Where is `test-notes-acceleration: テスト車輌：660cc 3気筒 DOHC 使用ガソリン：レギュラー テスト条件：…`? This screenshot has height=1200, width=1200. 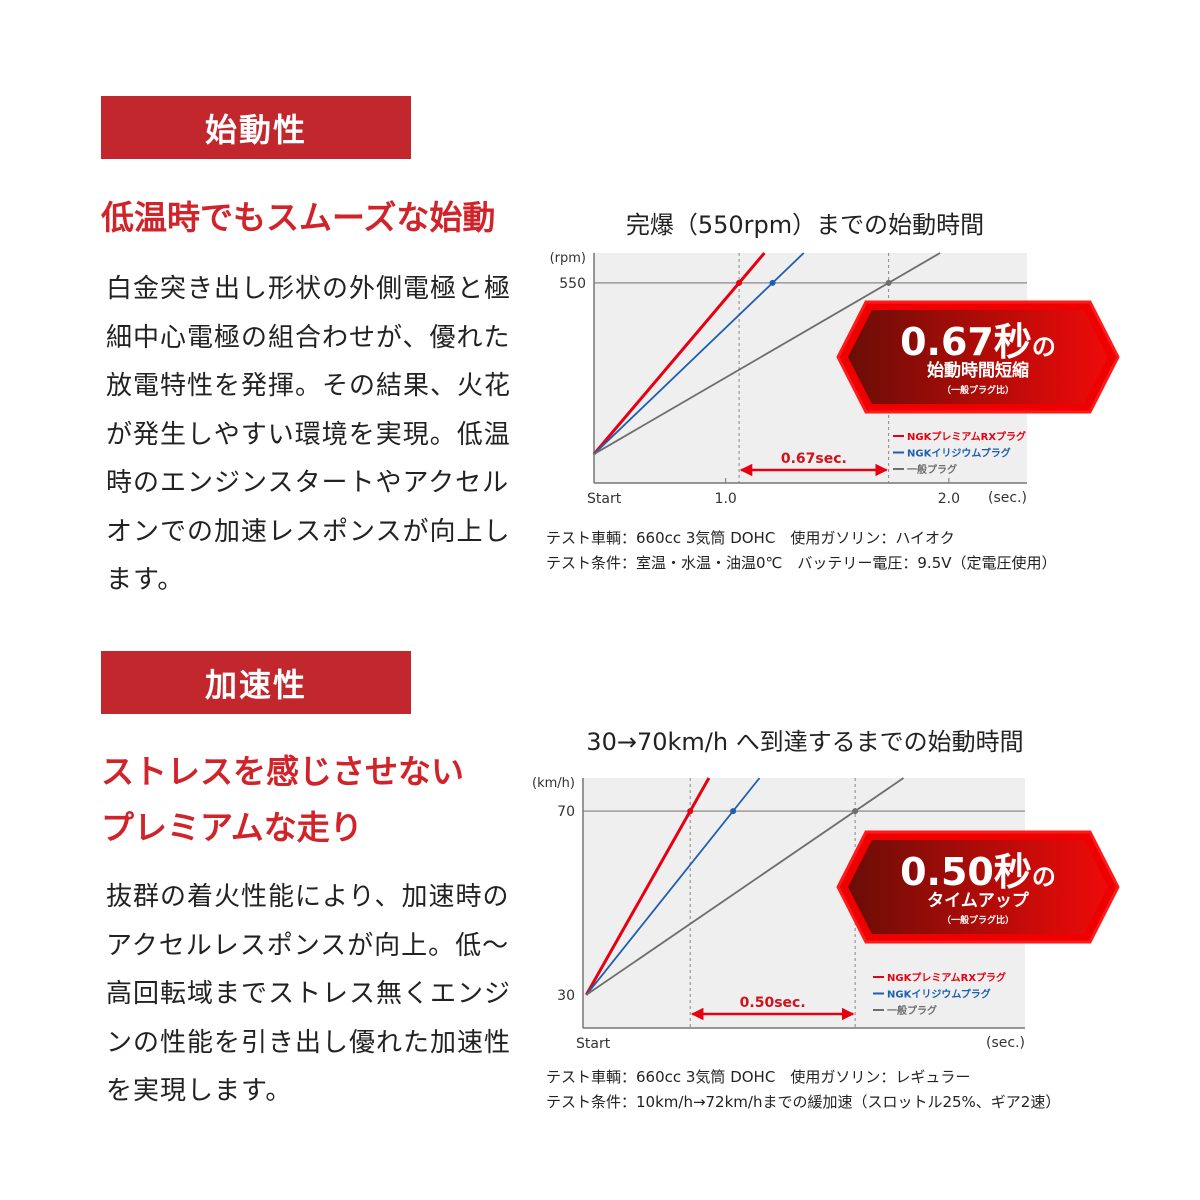
test-notes-acceleration: テスト車輌：660cc 3気筒 DOHC 使用ガソリン：レギュラー テスト条件：… is located at coordinates (803, 1089).